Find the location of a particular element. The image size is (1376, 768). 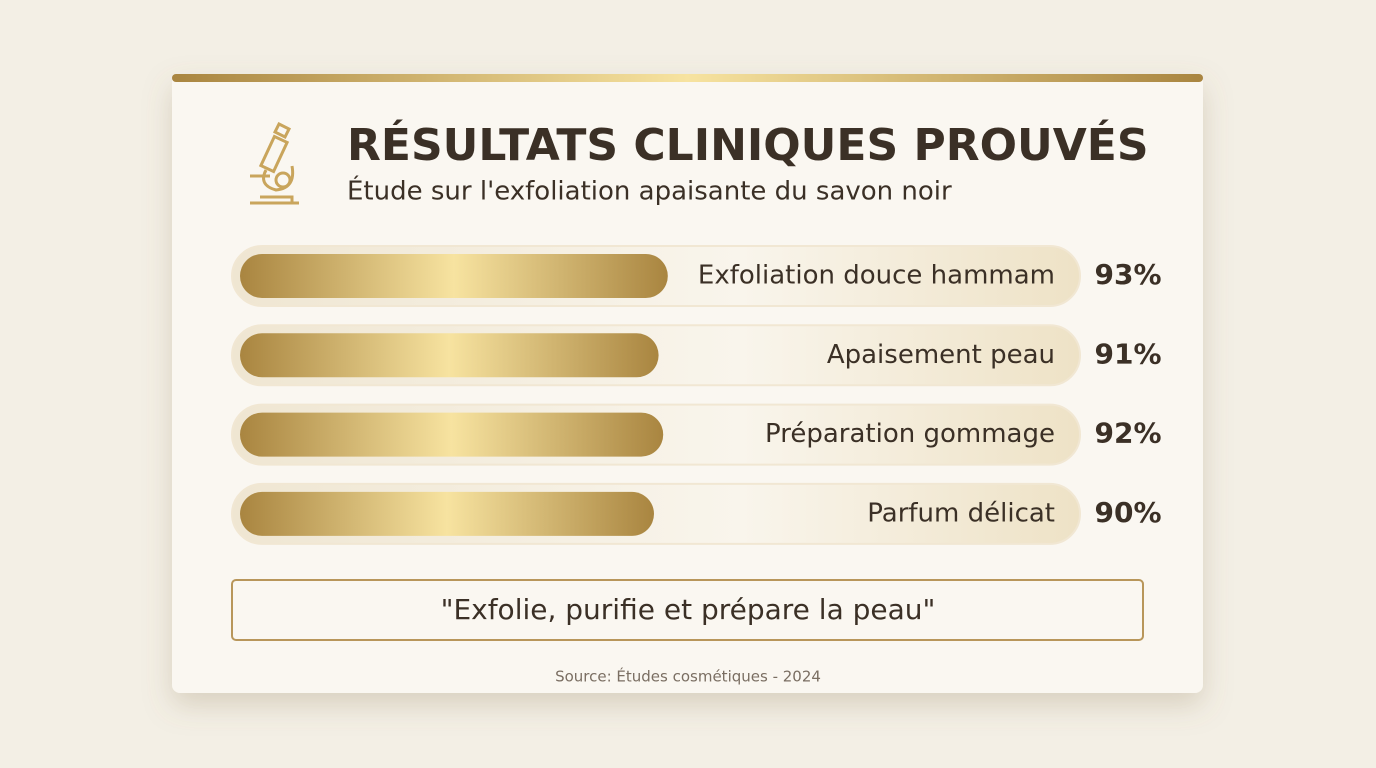

value-label: 92% is located at coordinates (1127, 433).